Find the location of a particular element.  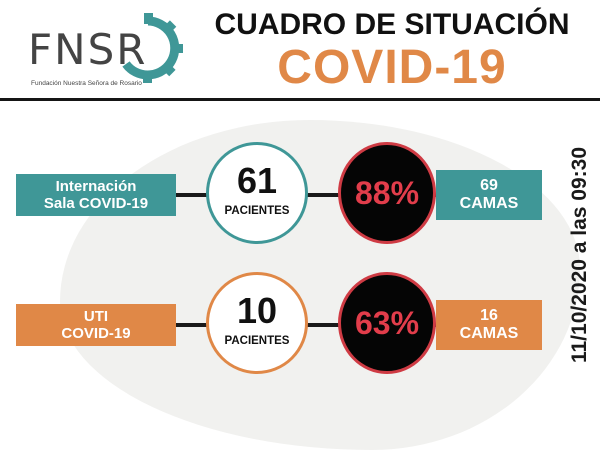

patients-count: 61 is located at coordinates (257, 180).